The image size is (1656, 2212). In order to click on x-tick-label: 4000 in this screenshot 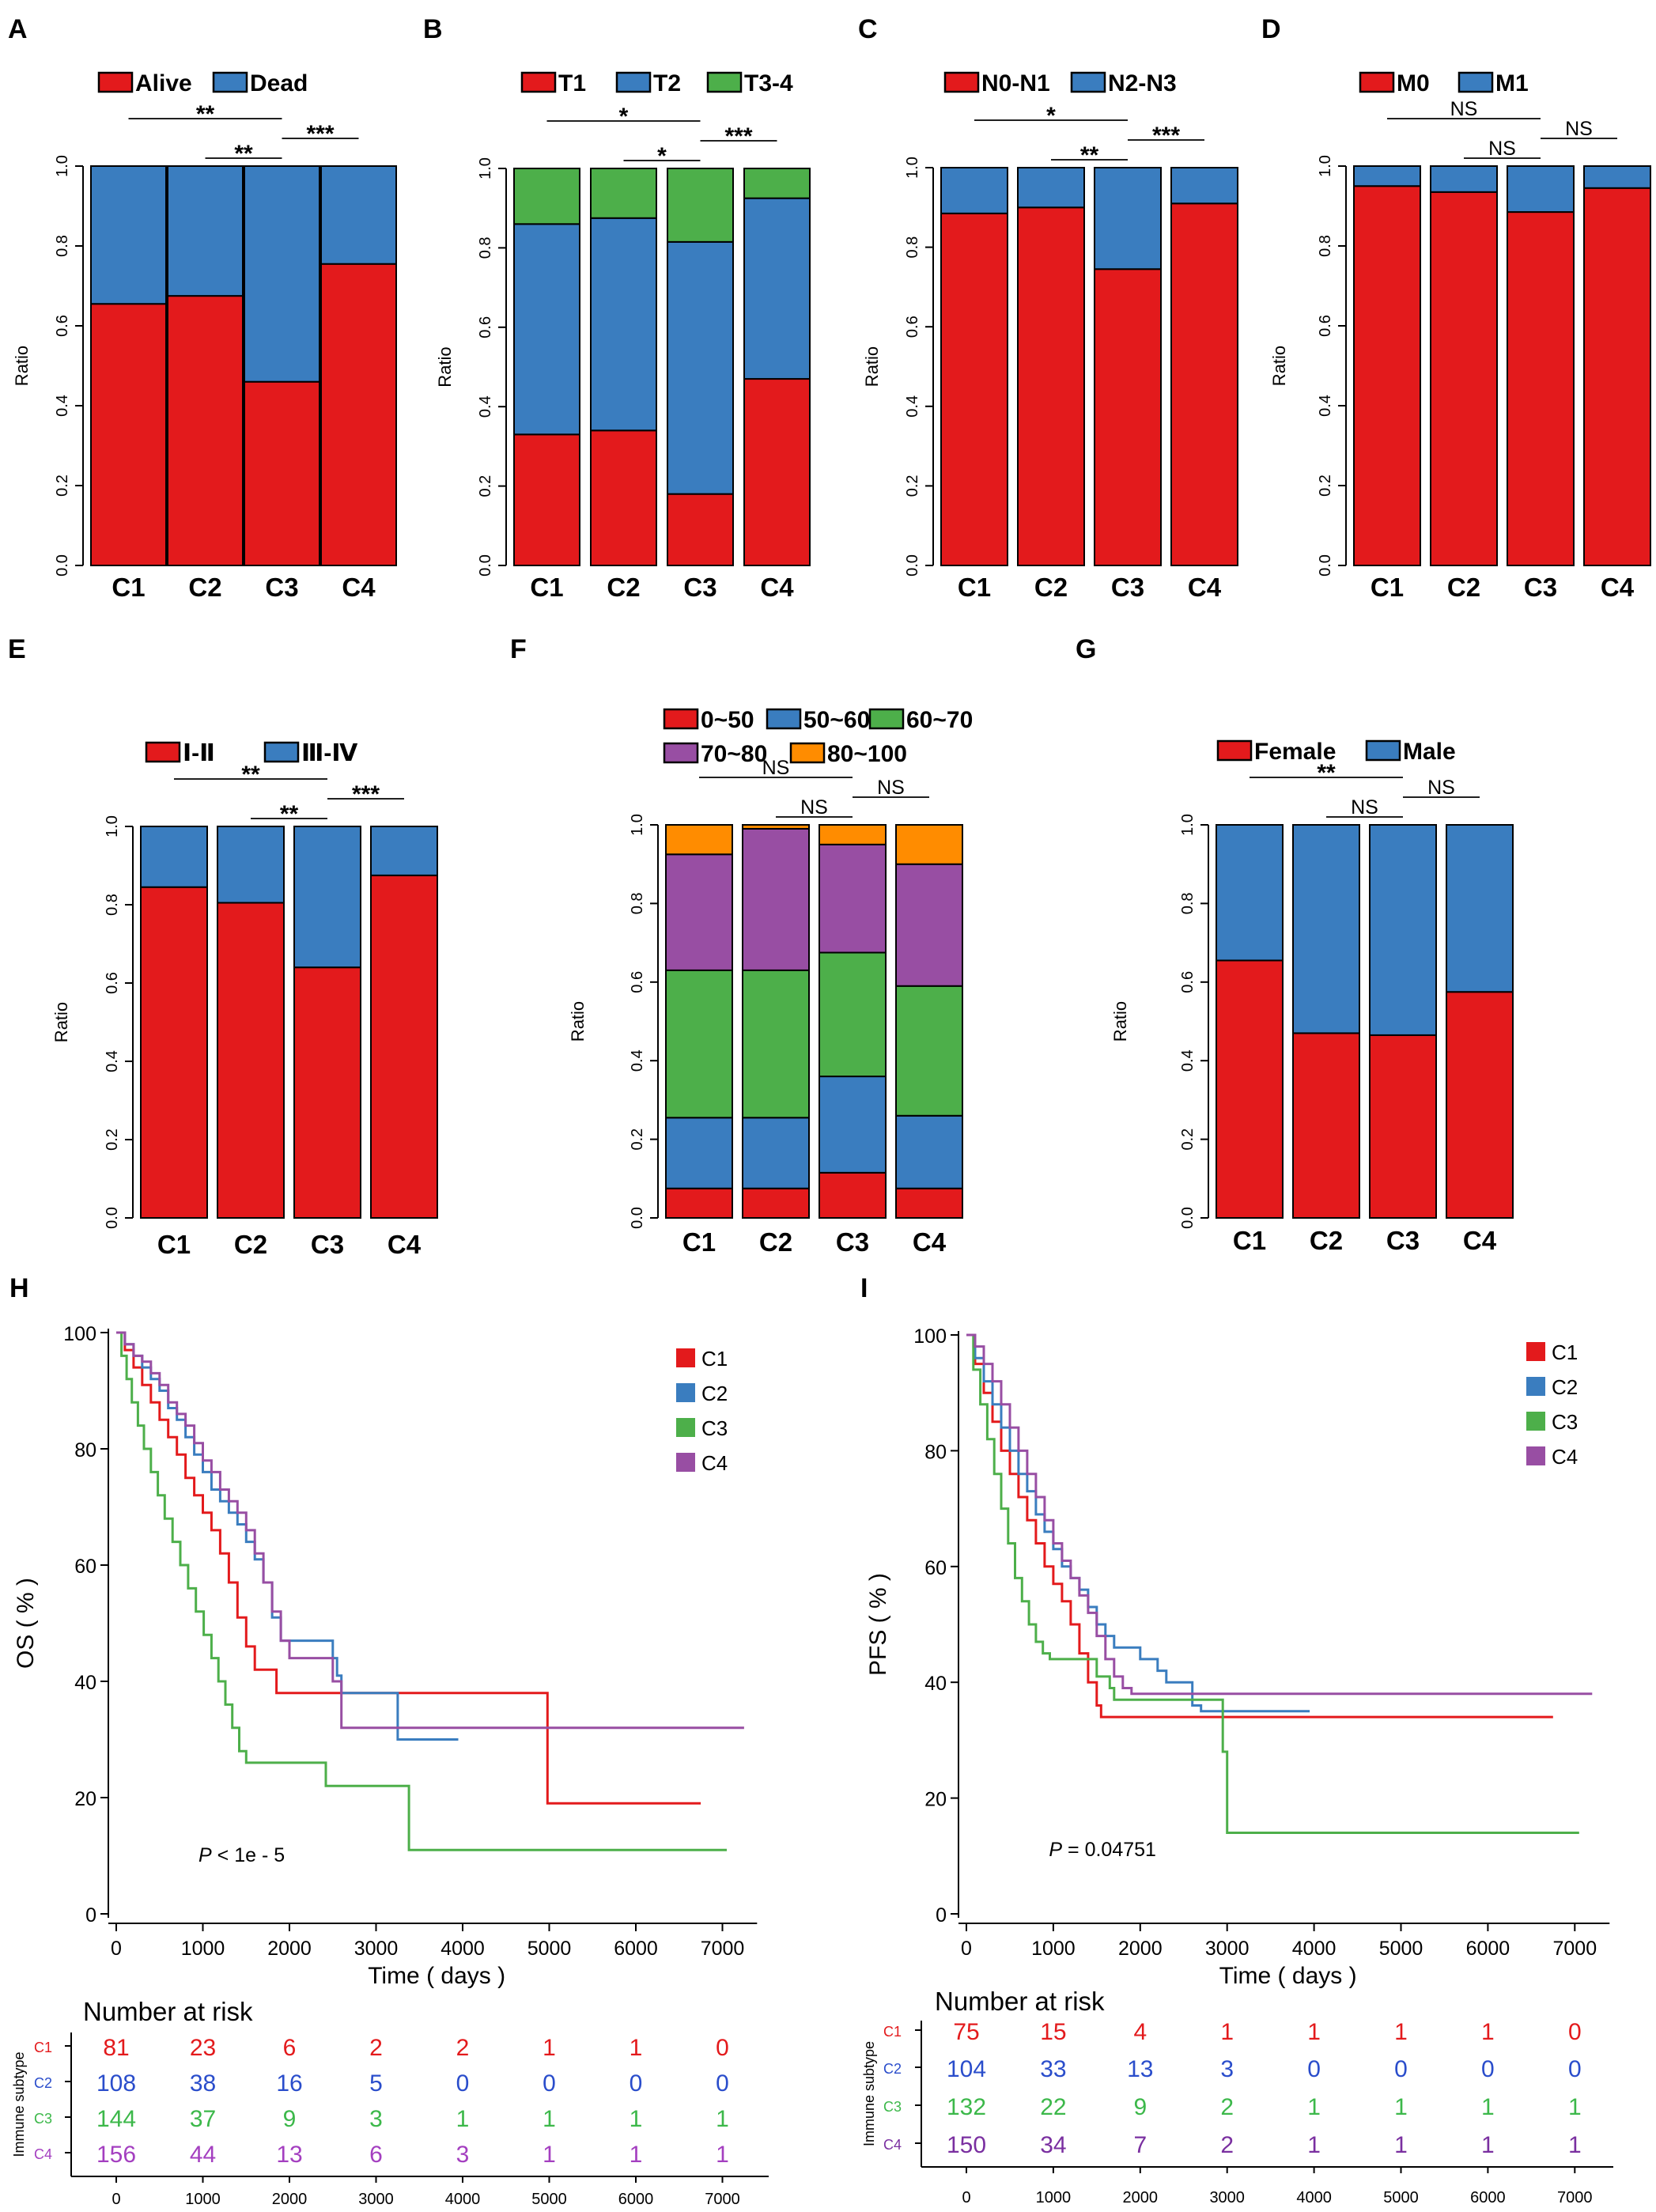, I will do `click(1314, 1949)`.